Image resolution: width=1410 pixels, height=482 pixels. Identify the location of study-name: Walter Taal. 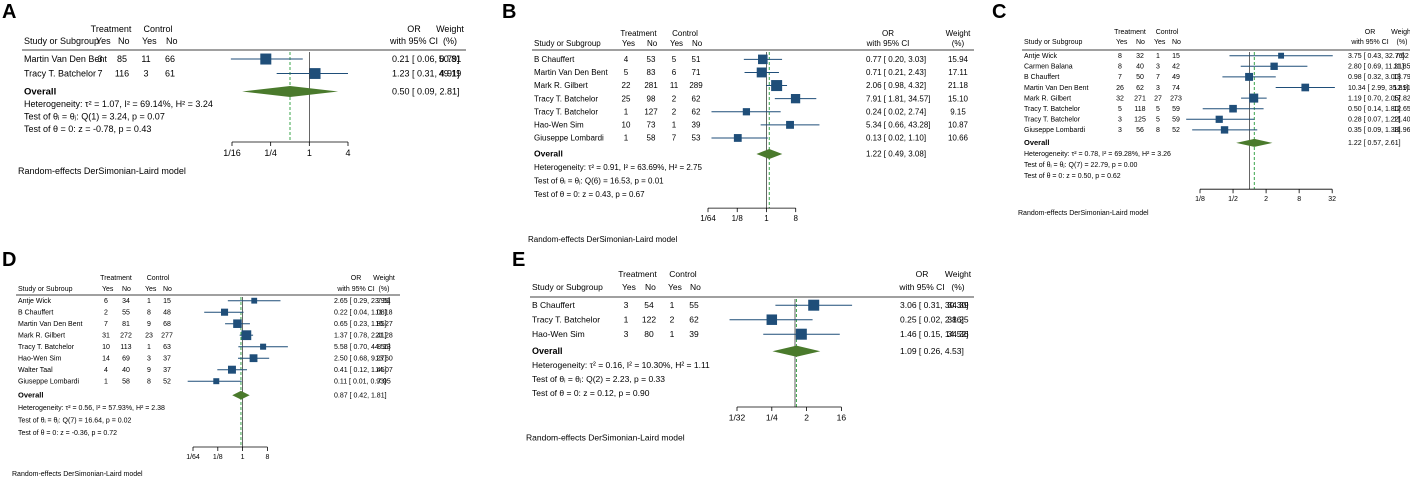
(35, 370).